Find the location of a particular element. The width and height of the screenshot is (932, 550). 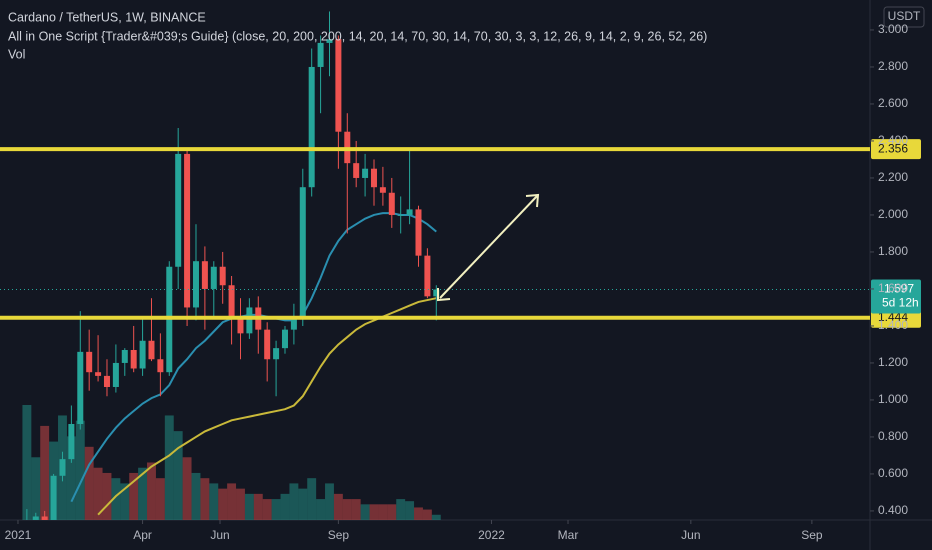

arrow-head is located at coordinates (532, 200).